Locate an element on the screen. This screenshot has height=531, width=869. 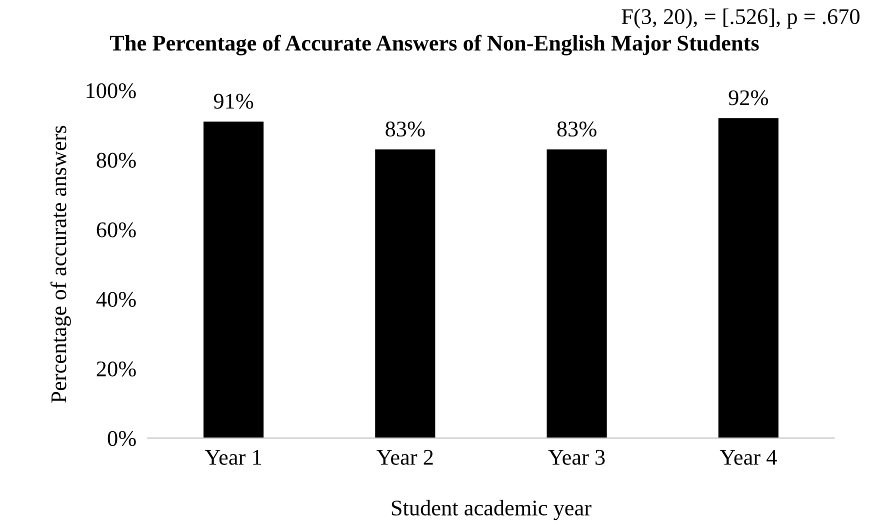
x-axis-title: Student academic year is located at coordinates (492, 510).